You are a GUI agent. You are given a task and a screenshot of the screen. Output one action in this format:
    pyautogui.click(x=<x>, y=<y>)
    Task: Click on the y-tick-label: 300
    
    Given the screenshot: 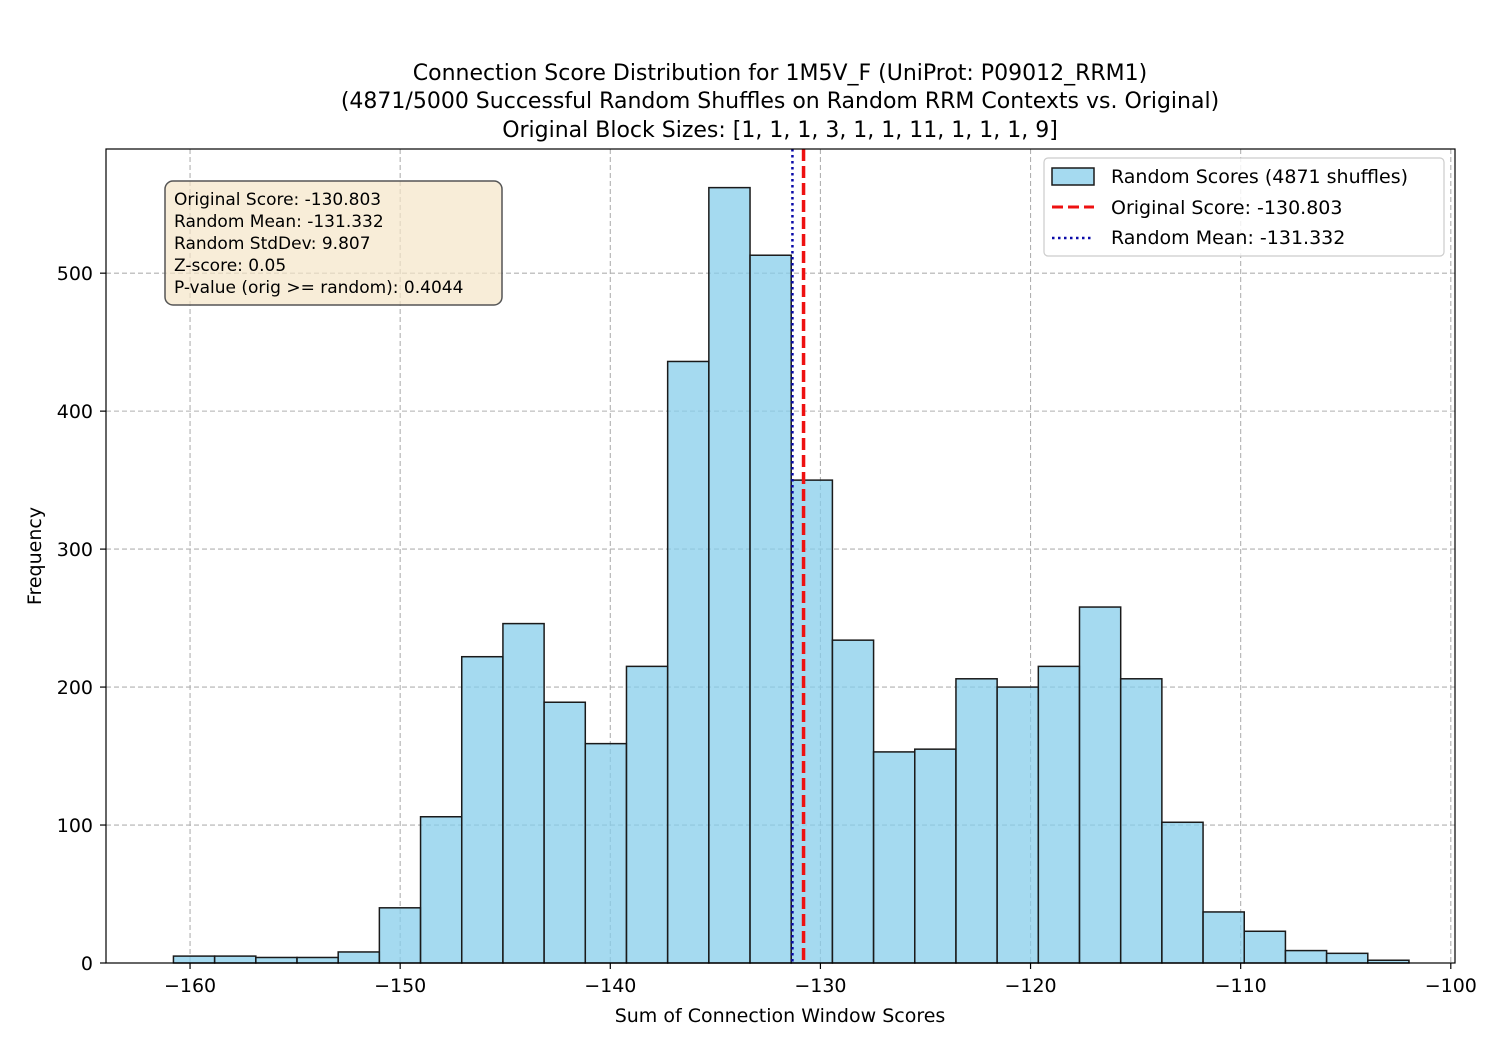 What is the action you would take?
    pyautogui.click(x=75, y=550)
    